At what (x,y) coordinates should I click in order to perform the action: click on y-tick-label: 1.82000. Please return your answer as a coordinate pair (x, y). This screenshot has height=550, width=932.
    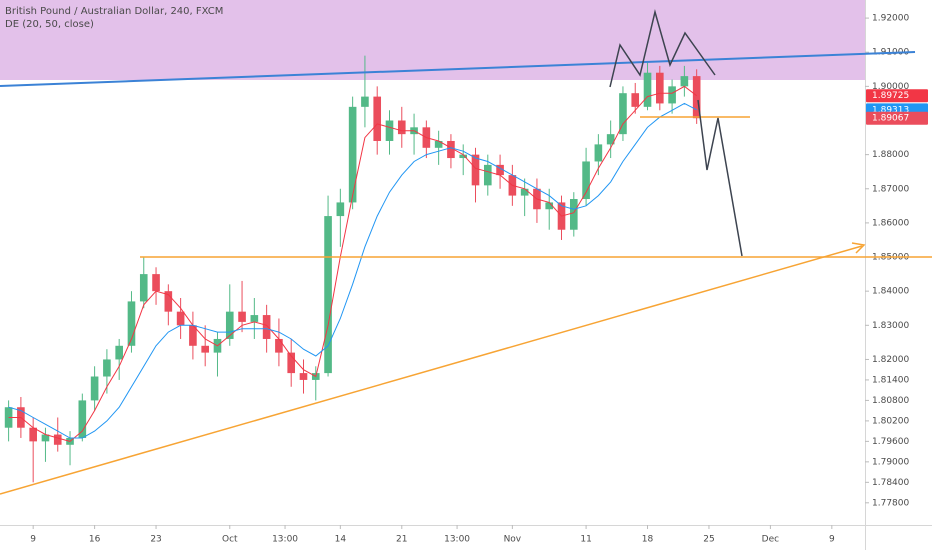
    Looking at the image, I should click on (890, 360).